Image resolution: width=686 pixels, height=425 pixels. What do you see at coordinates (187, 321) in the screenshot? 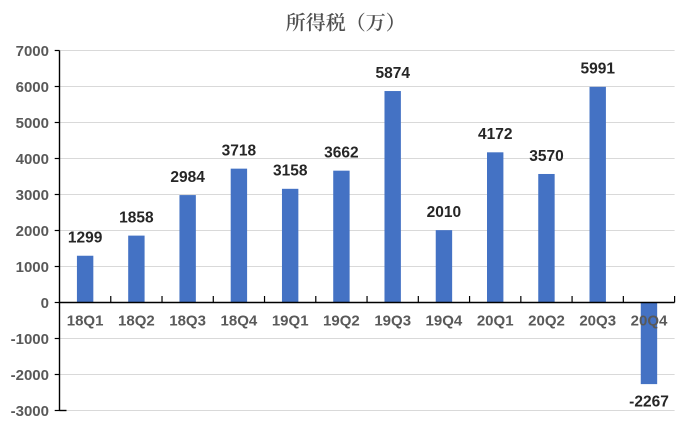
I see `svg-text: 18Q3` at bounding box center [187, 321].